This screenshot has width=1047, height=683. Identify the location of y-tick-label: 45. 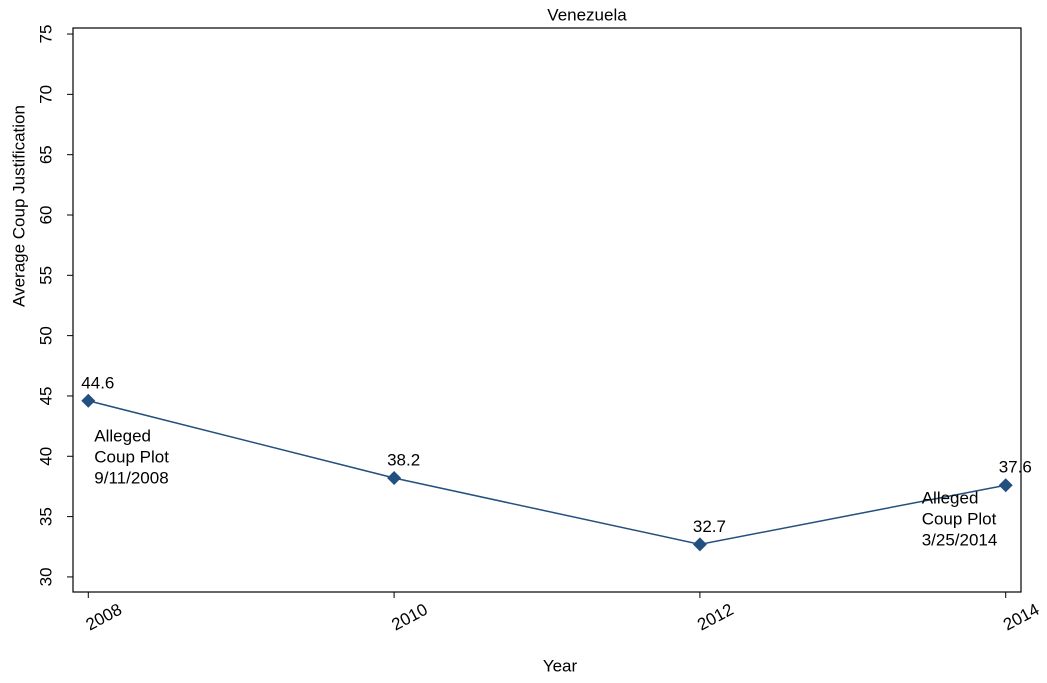
(45, 395).